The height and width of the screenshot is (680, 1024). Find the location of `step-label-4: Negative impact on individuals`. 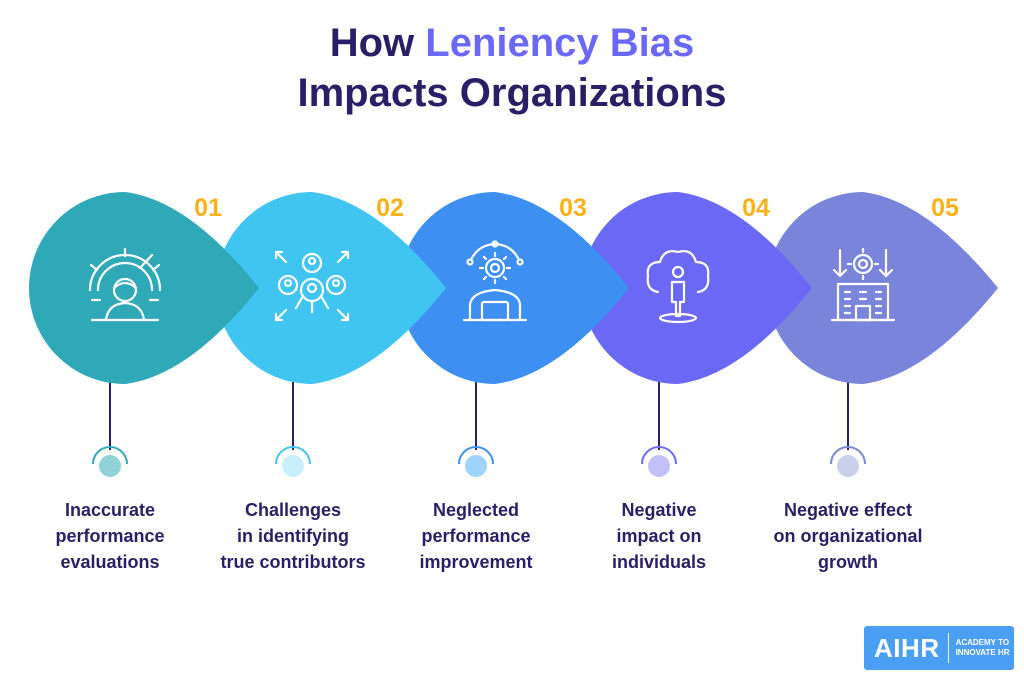

step-label-4: Negative impact on individuals is located at coordinates (659, 536).